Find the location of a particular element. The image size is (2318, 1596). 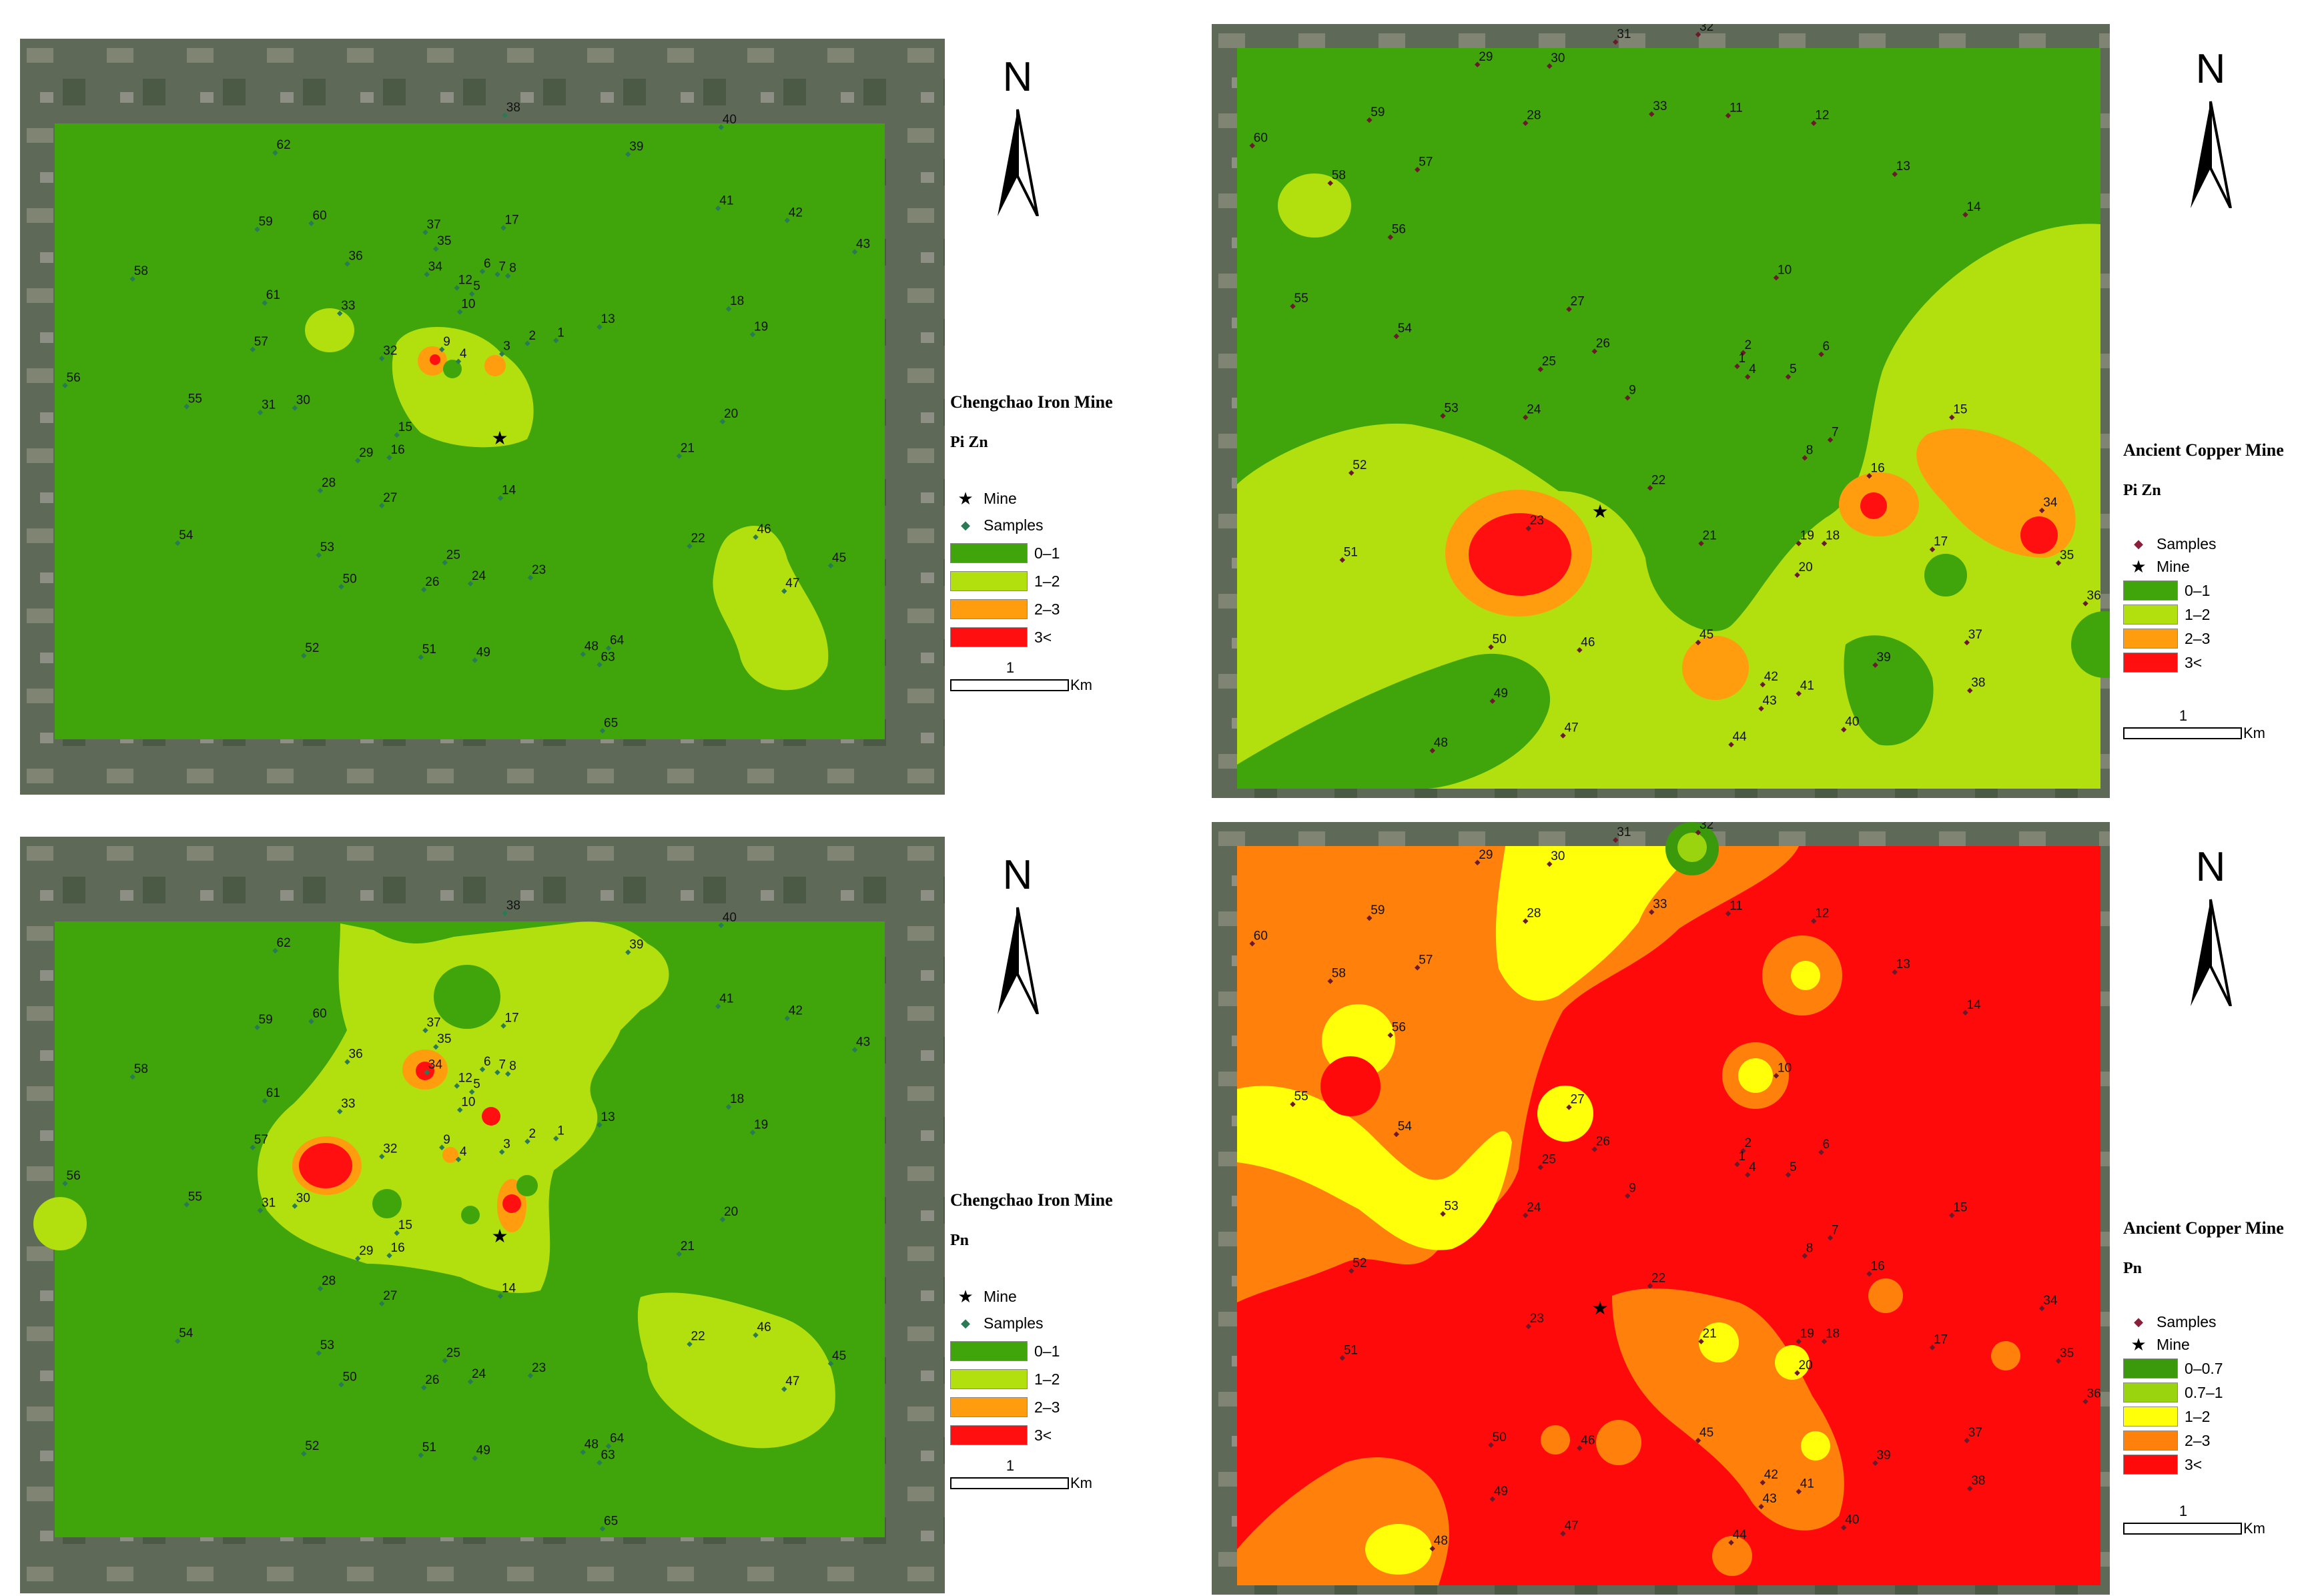

sample-label: 29 is located at coordinates (1486, 855).